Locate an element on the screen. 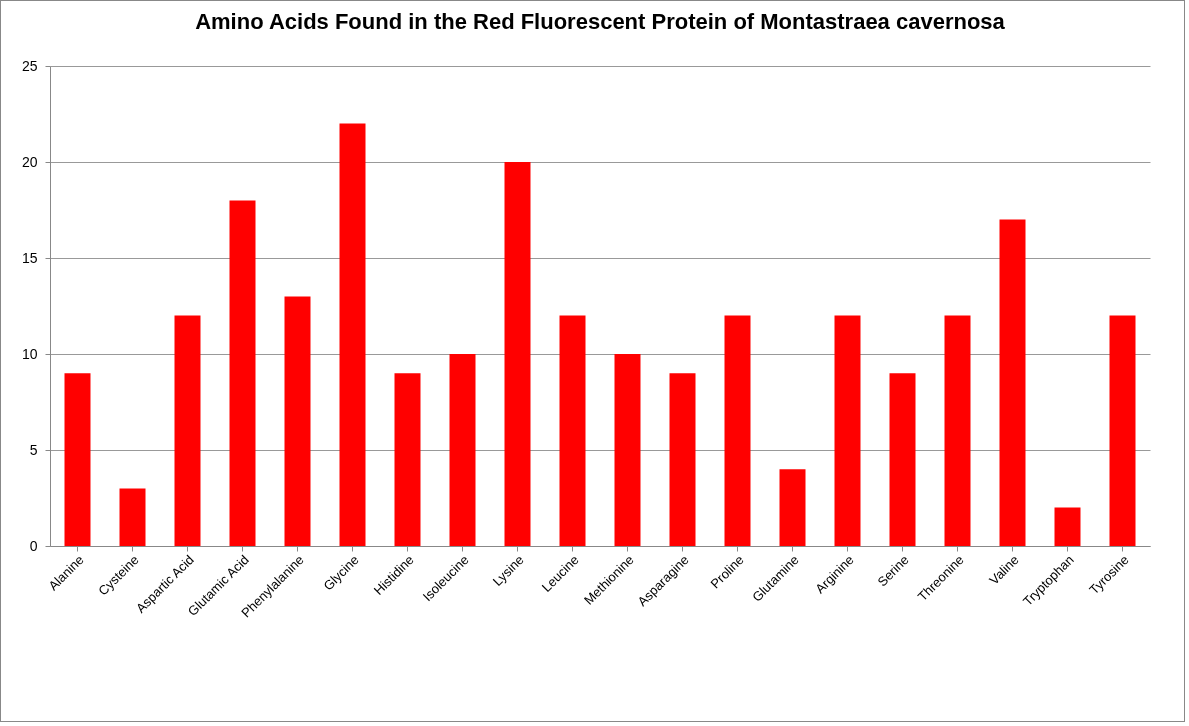  y-tick-label: 10 is located at coordinates (29, 353).